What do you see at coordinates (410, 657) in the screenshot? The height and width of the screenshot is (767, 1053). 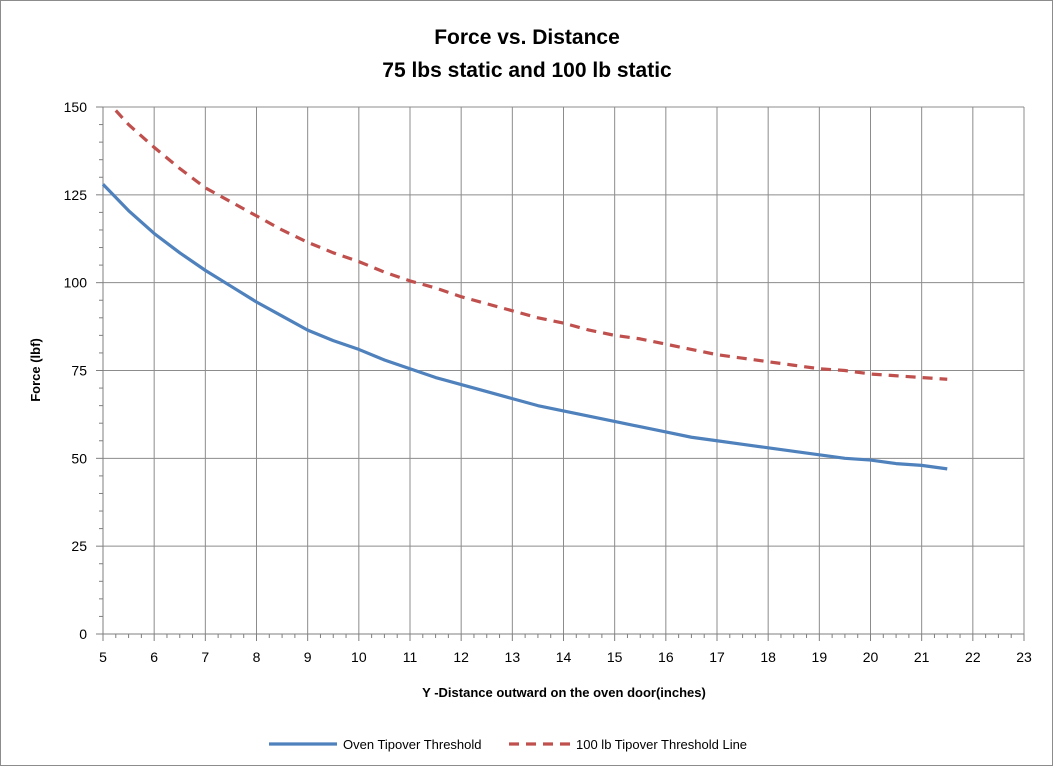 I see `x-tick-label: 11` at bounding box center [410, 657].